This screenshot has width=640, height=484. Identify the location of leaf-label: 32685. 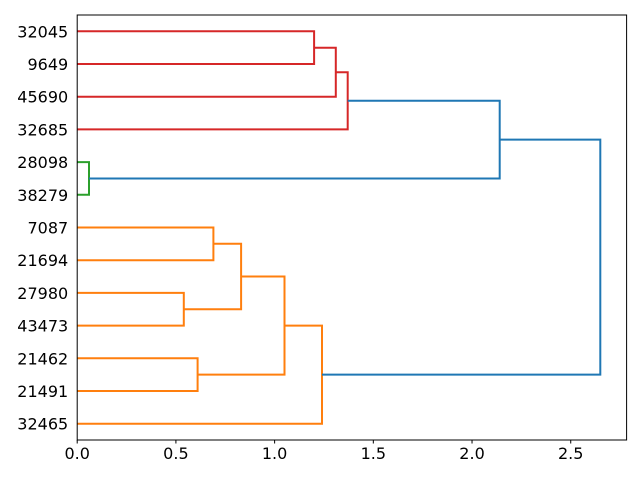
(42, 129).